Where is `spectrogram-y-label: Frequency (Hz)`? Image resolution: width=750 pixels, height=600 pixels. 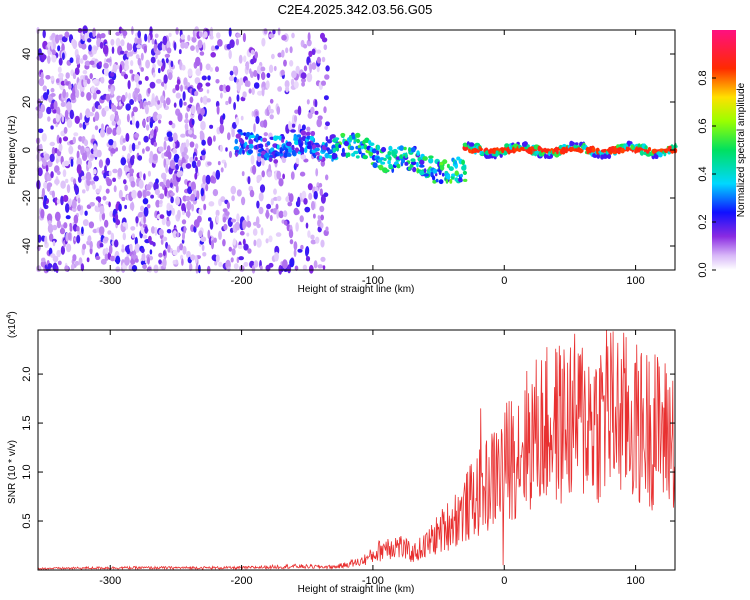 spectrogram-y-label: Frequency (Hz) is located at coordinates (12, 150).